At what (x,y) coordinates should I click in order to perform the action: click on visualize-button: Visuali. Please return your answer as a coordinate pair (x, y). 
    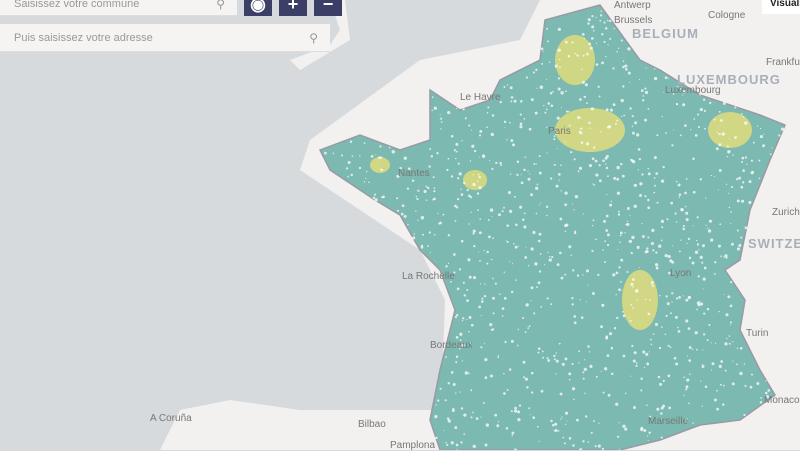
    Looking at the image, I should click on (781, 7).